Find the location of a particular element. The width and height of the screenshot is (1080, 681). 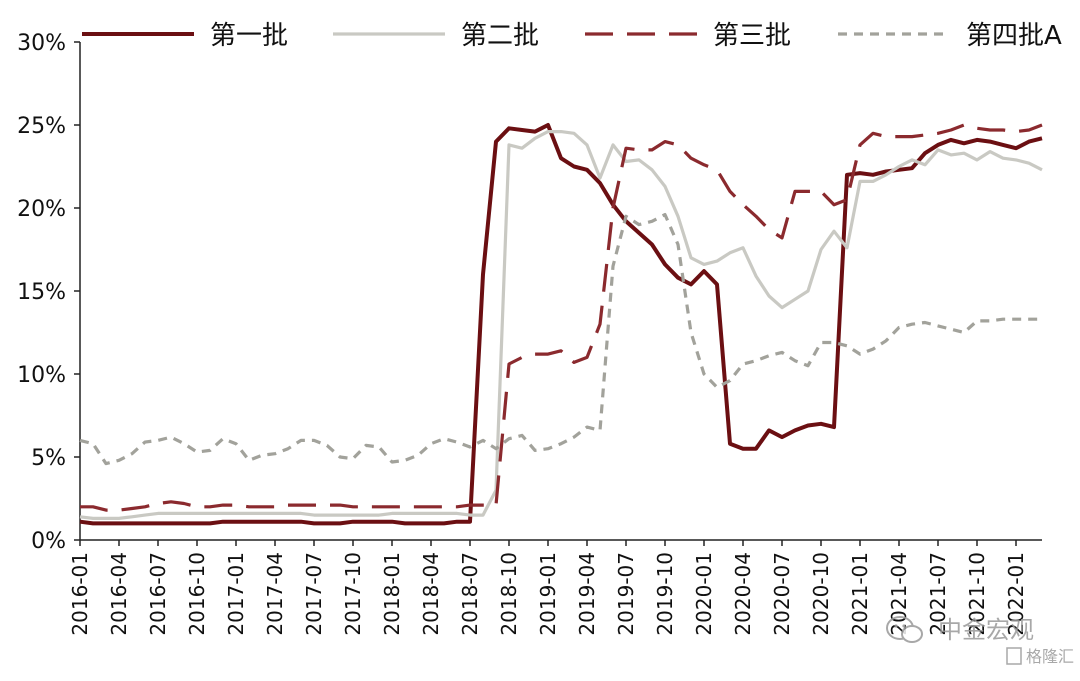

x-tick-label: 2021-04 is located at coordinates (899, 594).